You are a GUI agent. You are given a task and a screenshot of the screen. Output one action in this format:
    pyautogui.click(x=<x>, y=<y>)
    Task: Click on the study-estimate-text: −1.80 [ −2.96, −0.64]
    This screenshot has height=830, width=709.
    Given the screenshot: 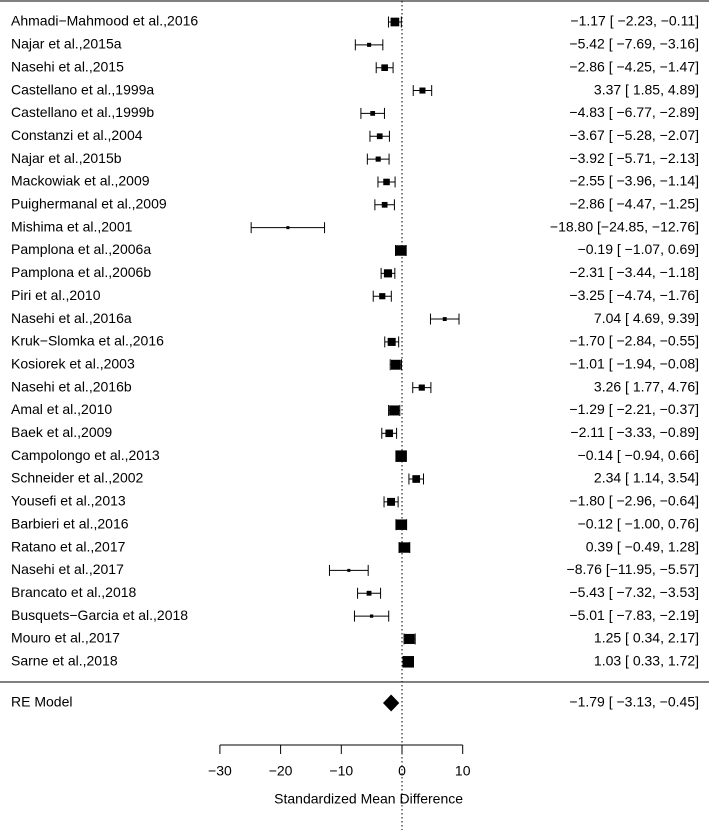 What is the action you would take?
    pyautogui.click(x=634, y=501)
    